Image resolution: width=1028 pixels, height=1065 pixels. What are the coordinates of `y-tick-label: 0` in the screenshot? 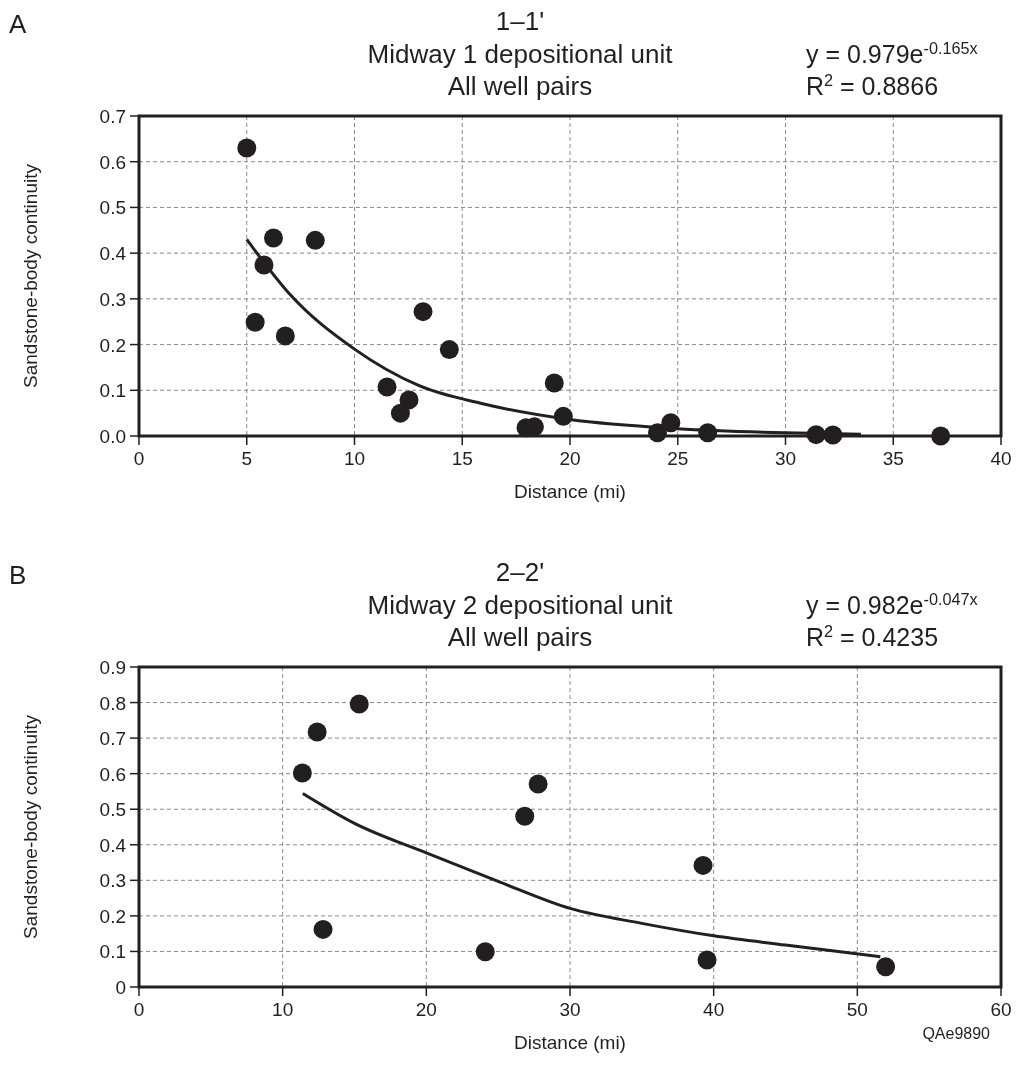 It's located at (120, 987).